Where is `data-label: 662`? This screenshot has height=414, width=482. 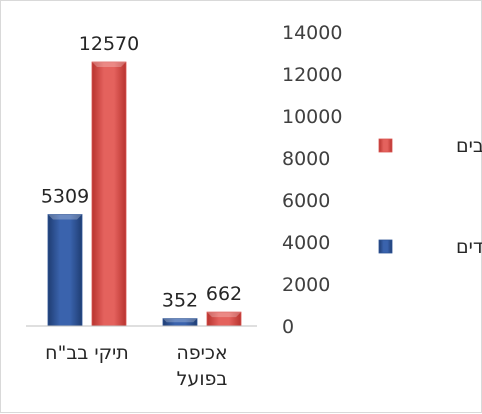
data-label: 662 is located at coordinates (224, 294).